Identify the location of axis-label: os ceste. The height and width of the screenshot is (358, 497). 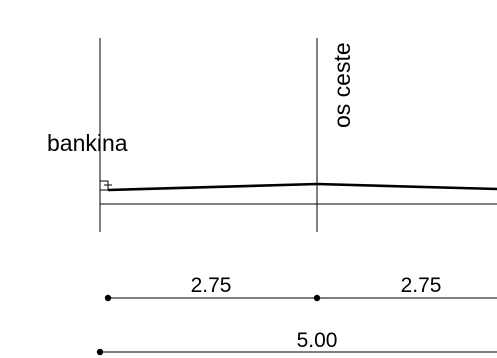
(342, 85).